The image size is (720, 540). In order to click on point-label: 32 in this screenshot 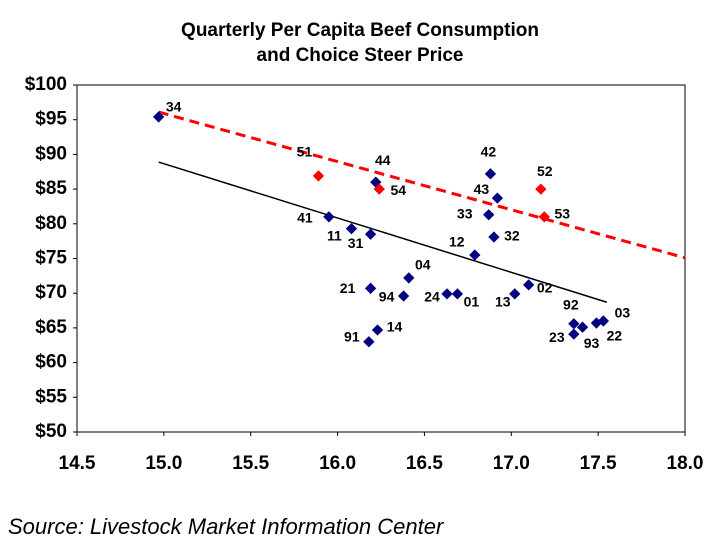, I will do `click(512, 236)`.